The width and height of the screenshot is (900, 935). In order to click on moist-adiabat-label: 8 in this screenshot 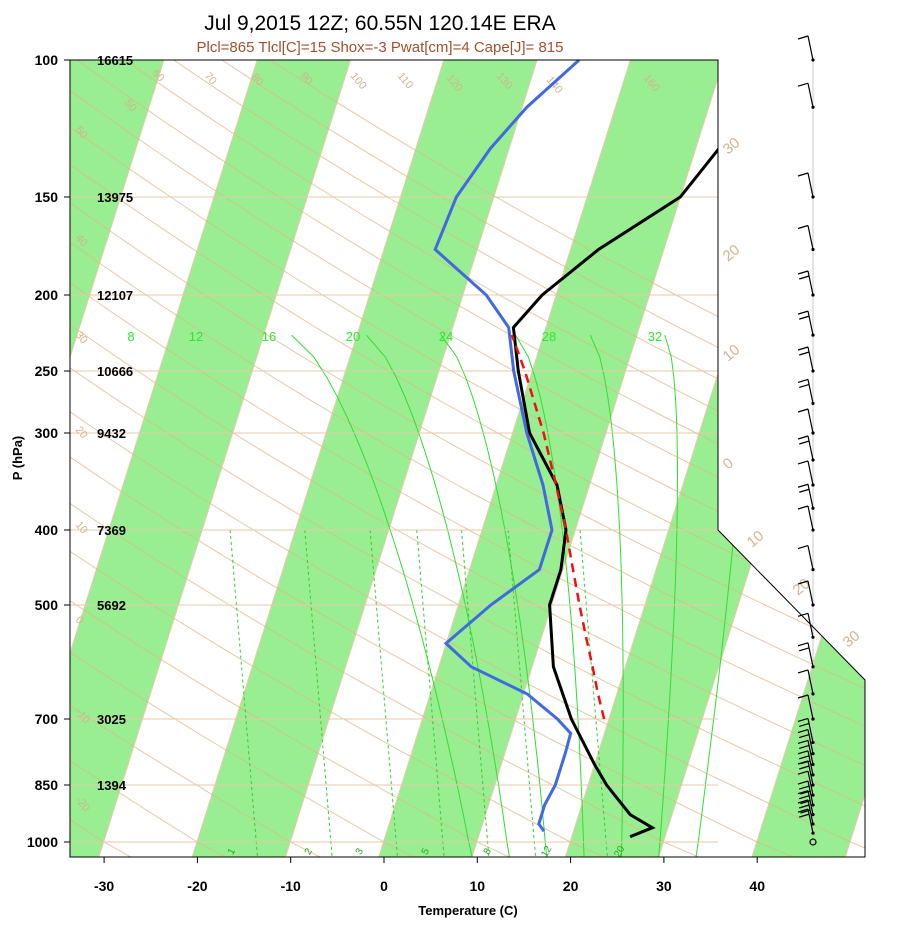, I will do `click(130, 336)`.